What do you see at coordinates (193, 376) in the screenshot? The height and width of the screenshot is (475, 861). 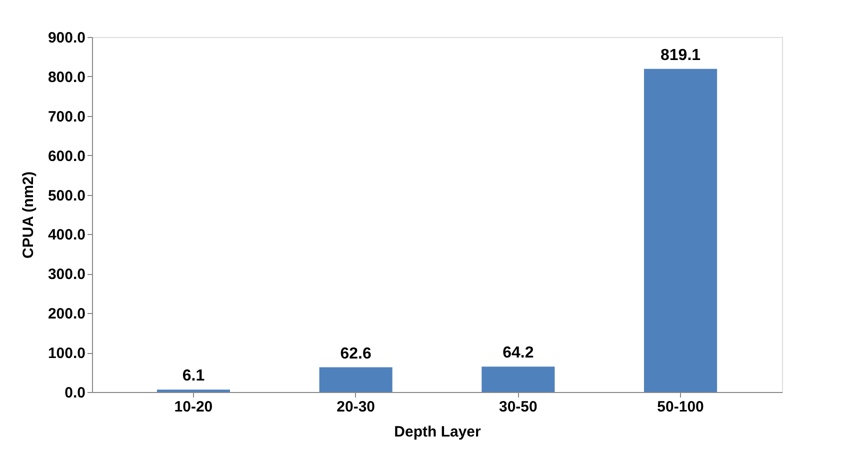 I see `data-label: 6.1` at bounding box center [193, 376].